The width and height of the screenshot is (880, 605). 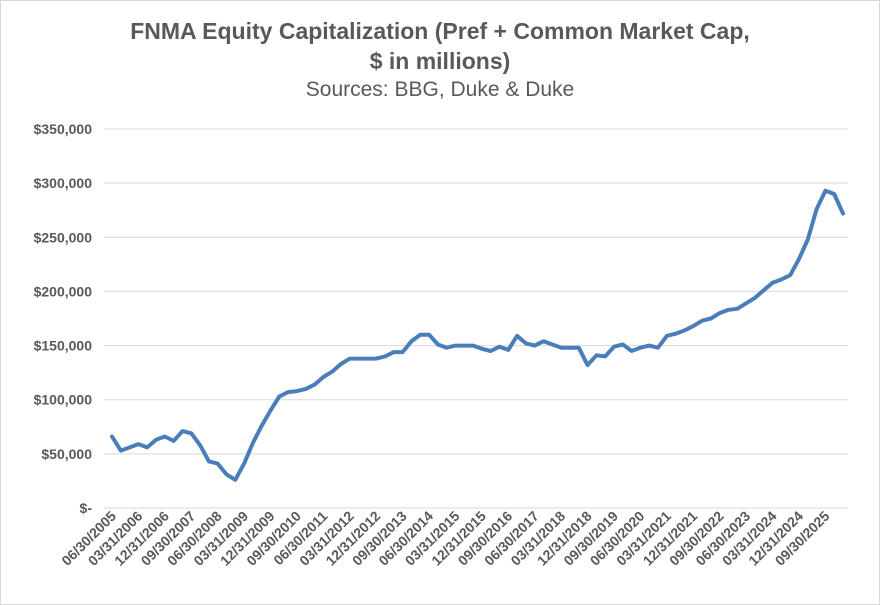 What do you see at coordinates (63, 237) in the screenshot?
I see `y-tick-label: $250,000` at bounding box center [63, 237].